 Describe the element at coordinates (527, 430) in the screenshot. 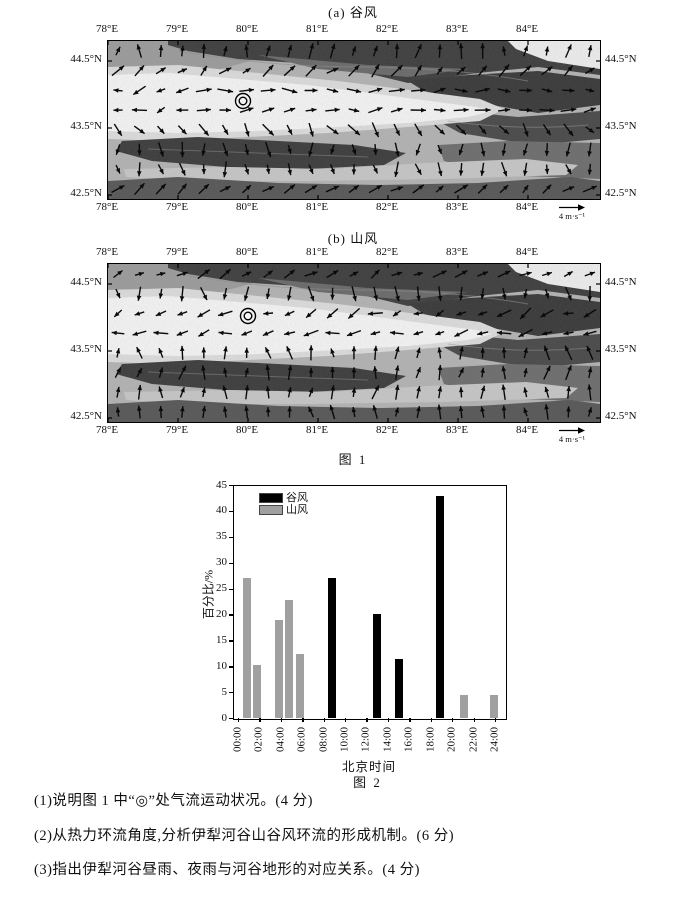

I see `lon-label-bottom: 84°E` at that location.